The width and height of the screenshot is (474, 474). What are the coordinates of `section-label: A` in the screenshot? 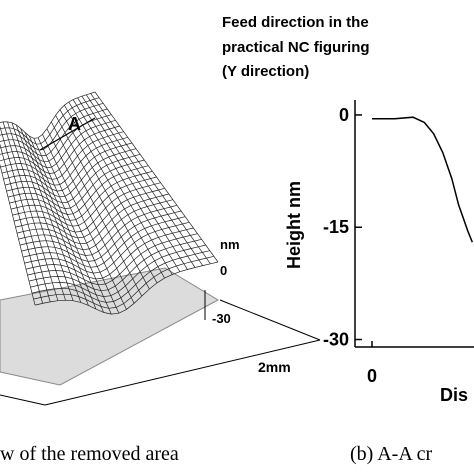 It's located at (74, 124).